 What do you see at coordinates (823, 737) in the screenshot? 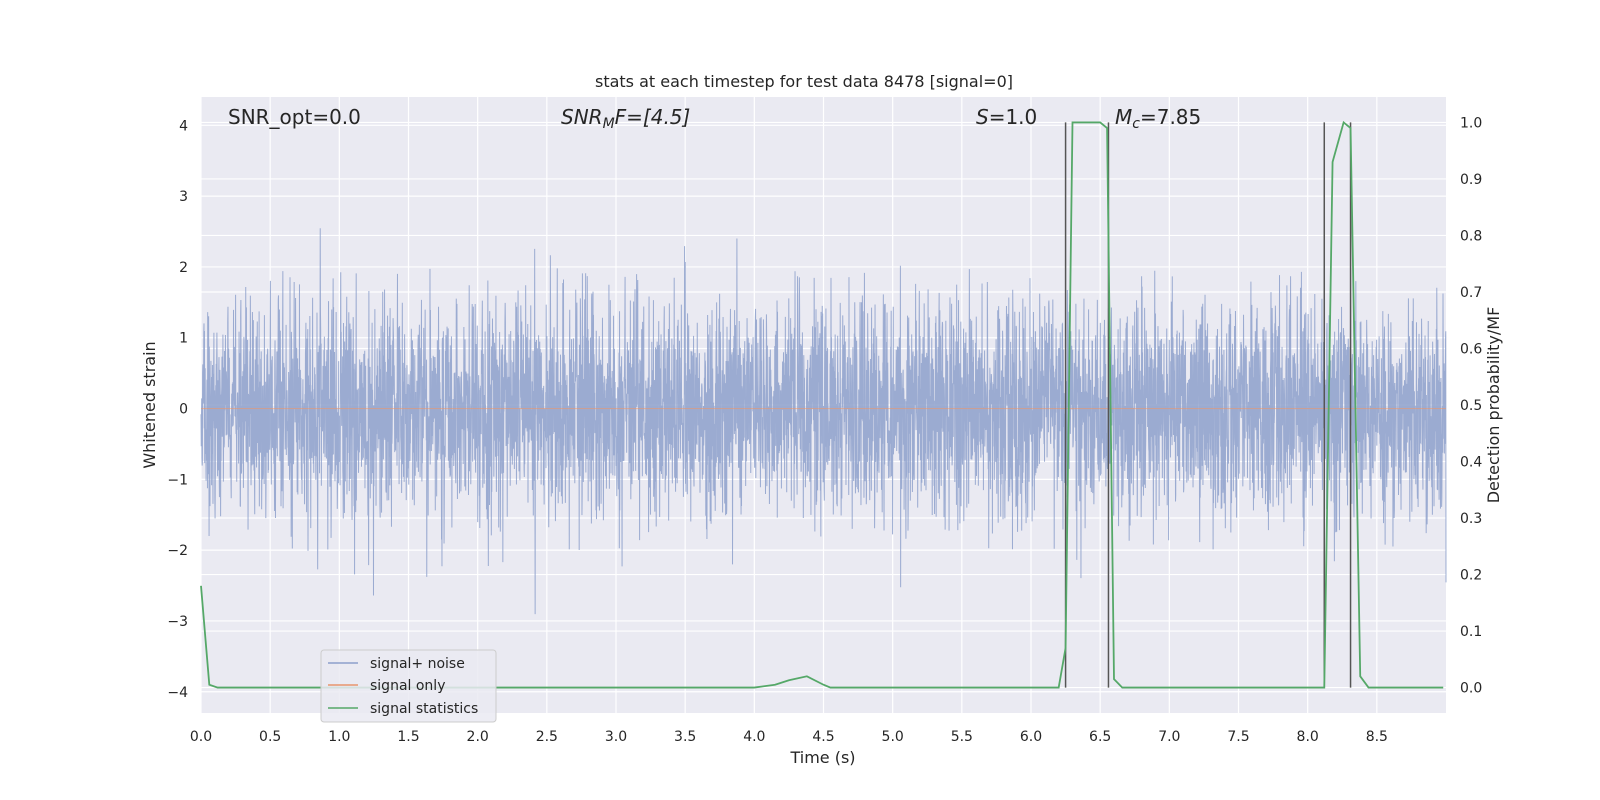
I see `x-tick-label-9: 4.5` at bounding box center [823, 737].